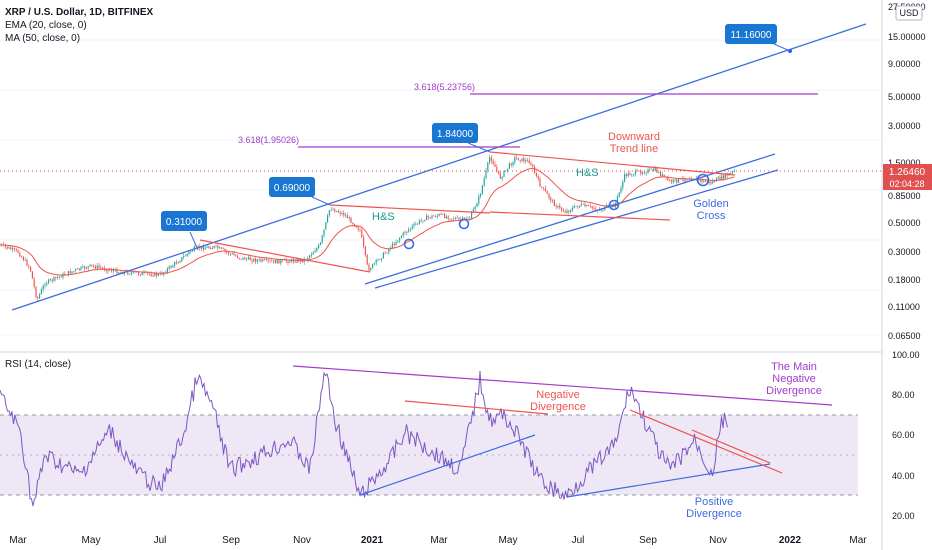 The image size is (932, 550). I want to click on ma-legend: MA (50, close, 0), so click(43, 38).